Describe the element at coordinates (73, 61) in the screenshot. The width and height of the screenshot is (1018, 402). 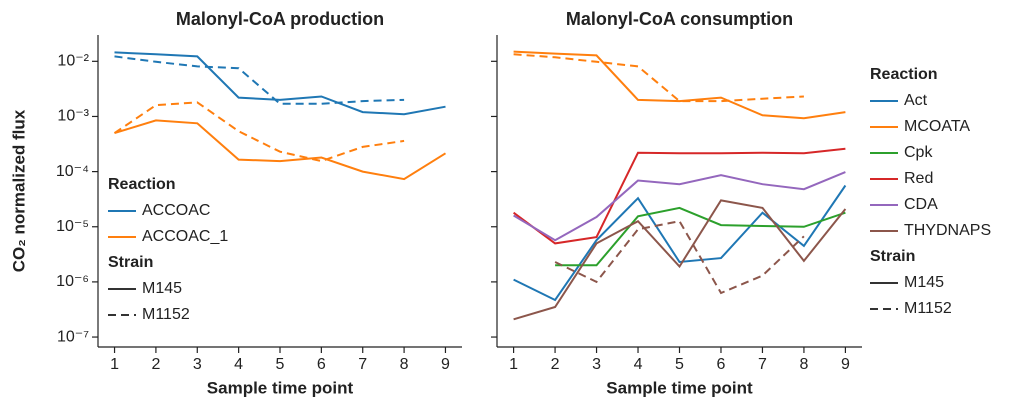
I see `y-tick-label: 10⁻²` at that location.